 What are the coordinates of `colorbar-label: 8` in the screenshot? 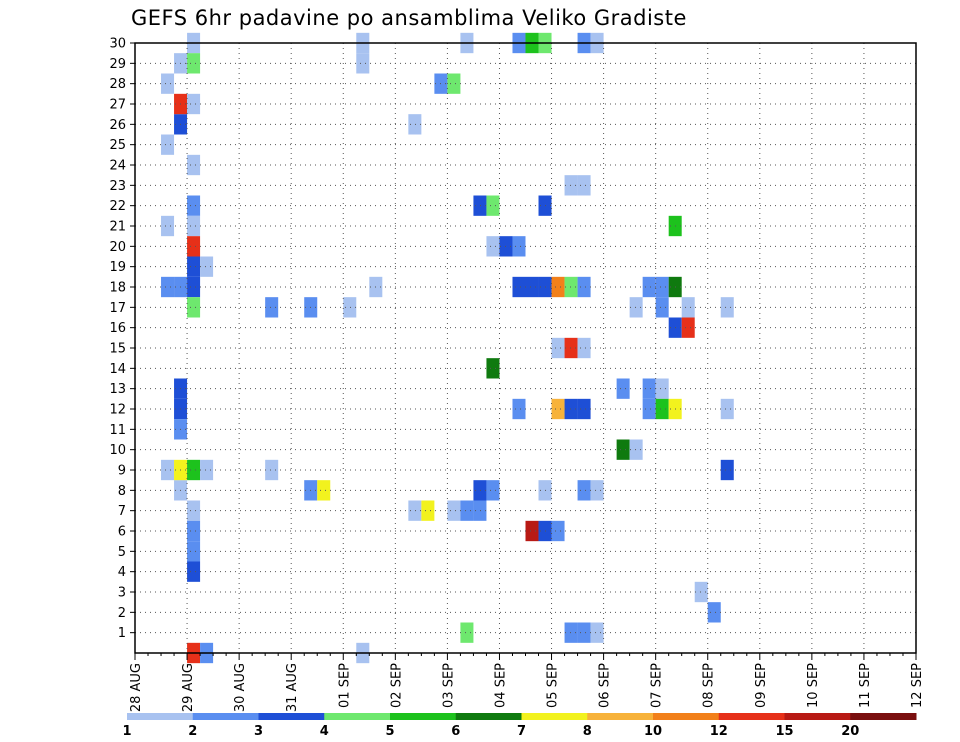 It's located at (587, 731).